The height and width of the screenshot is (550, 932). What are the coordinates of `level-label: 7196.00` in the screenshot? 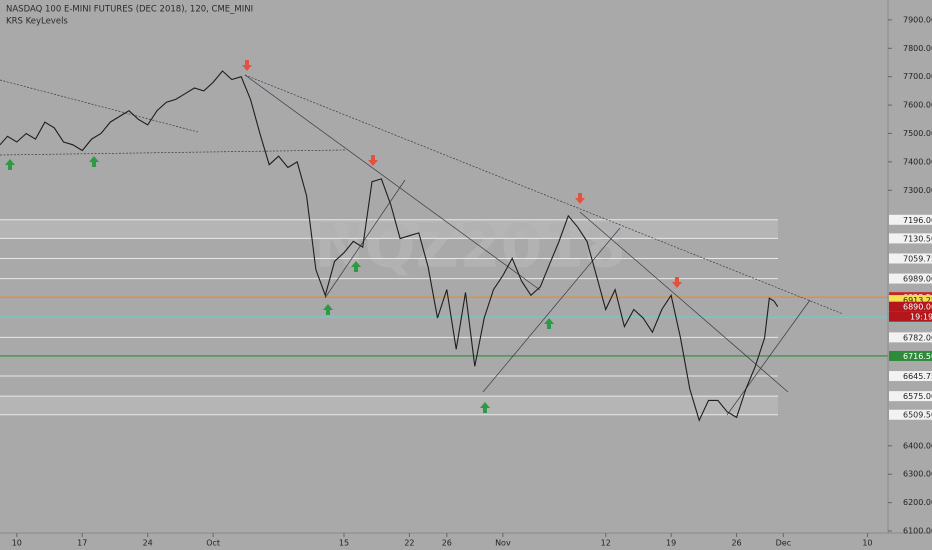 It's located at (917, 220).